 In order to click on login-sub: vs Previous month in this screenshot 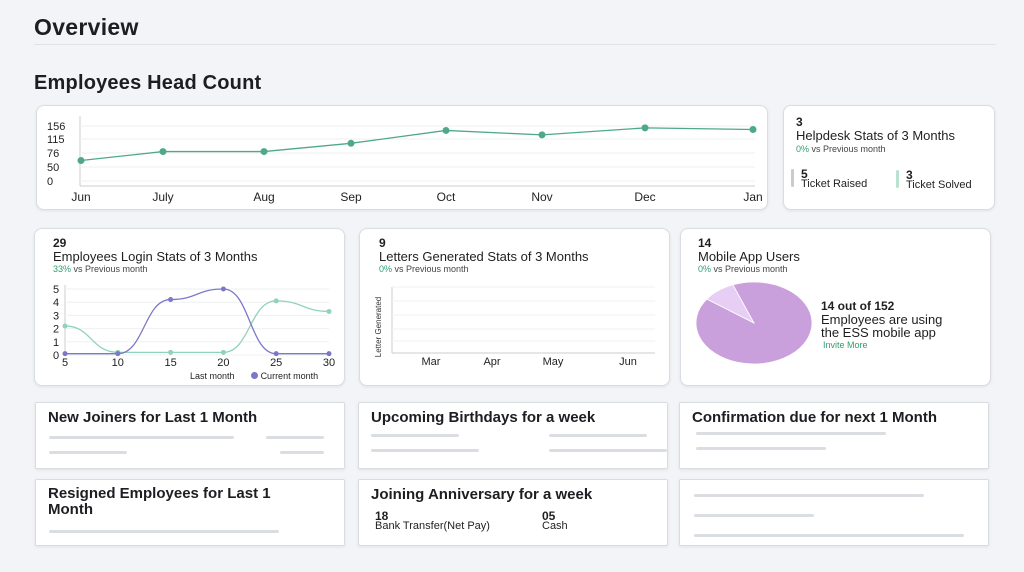, I will do `click(109, 269)`.